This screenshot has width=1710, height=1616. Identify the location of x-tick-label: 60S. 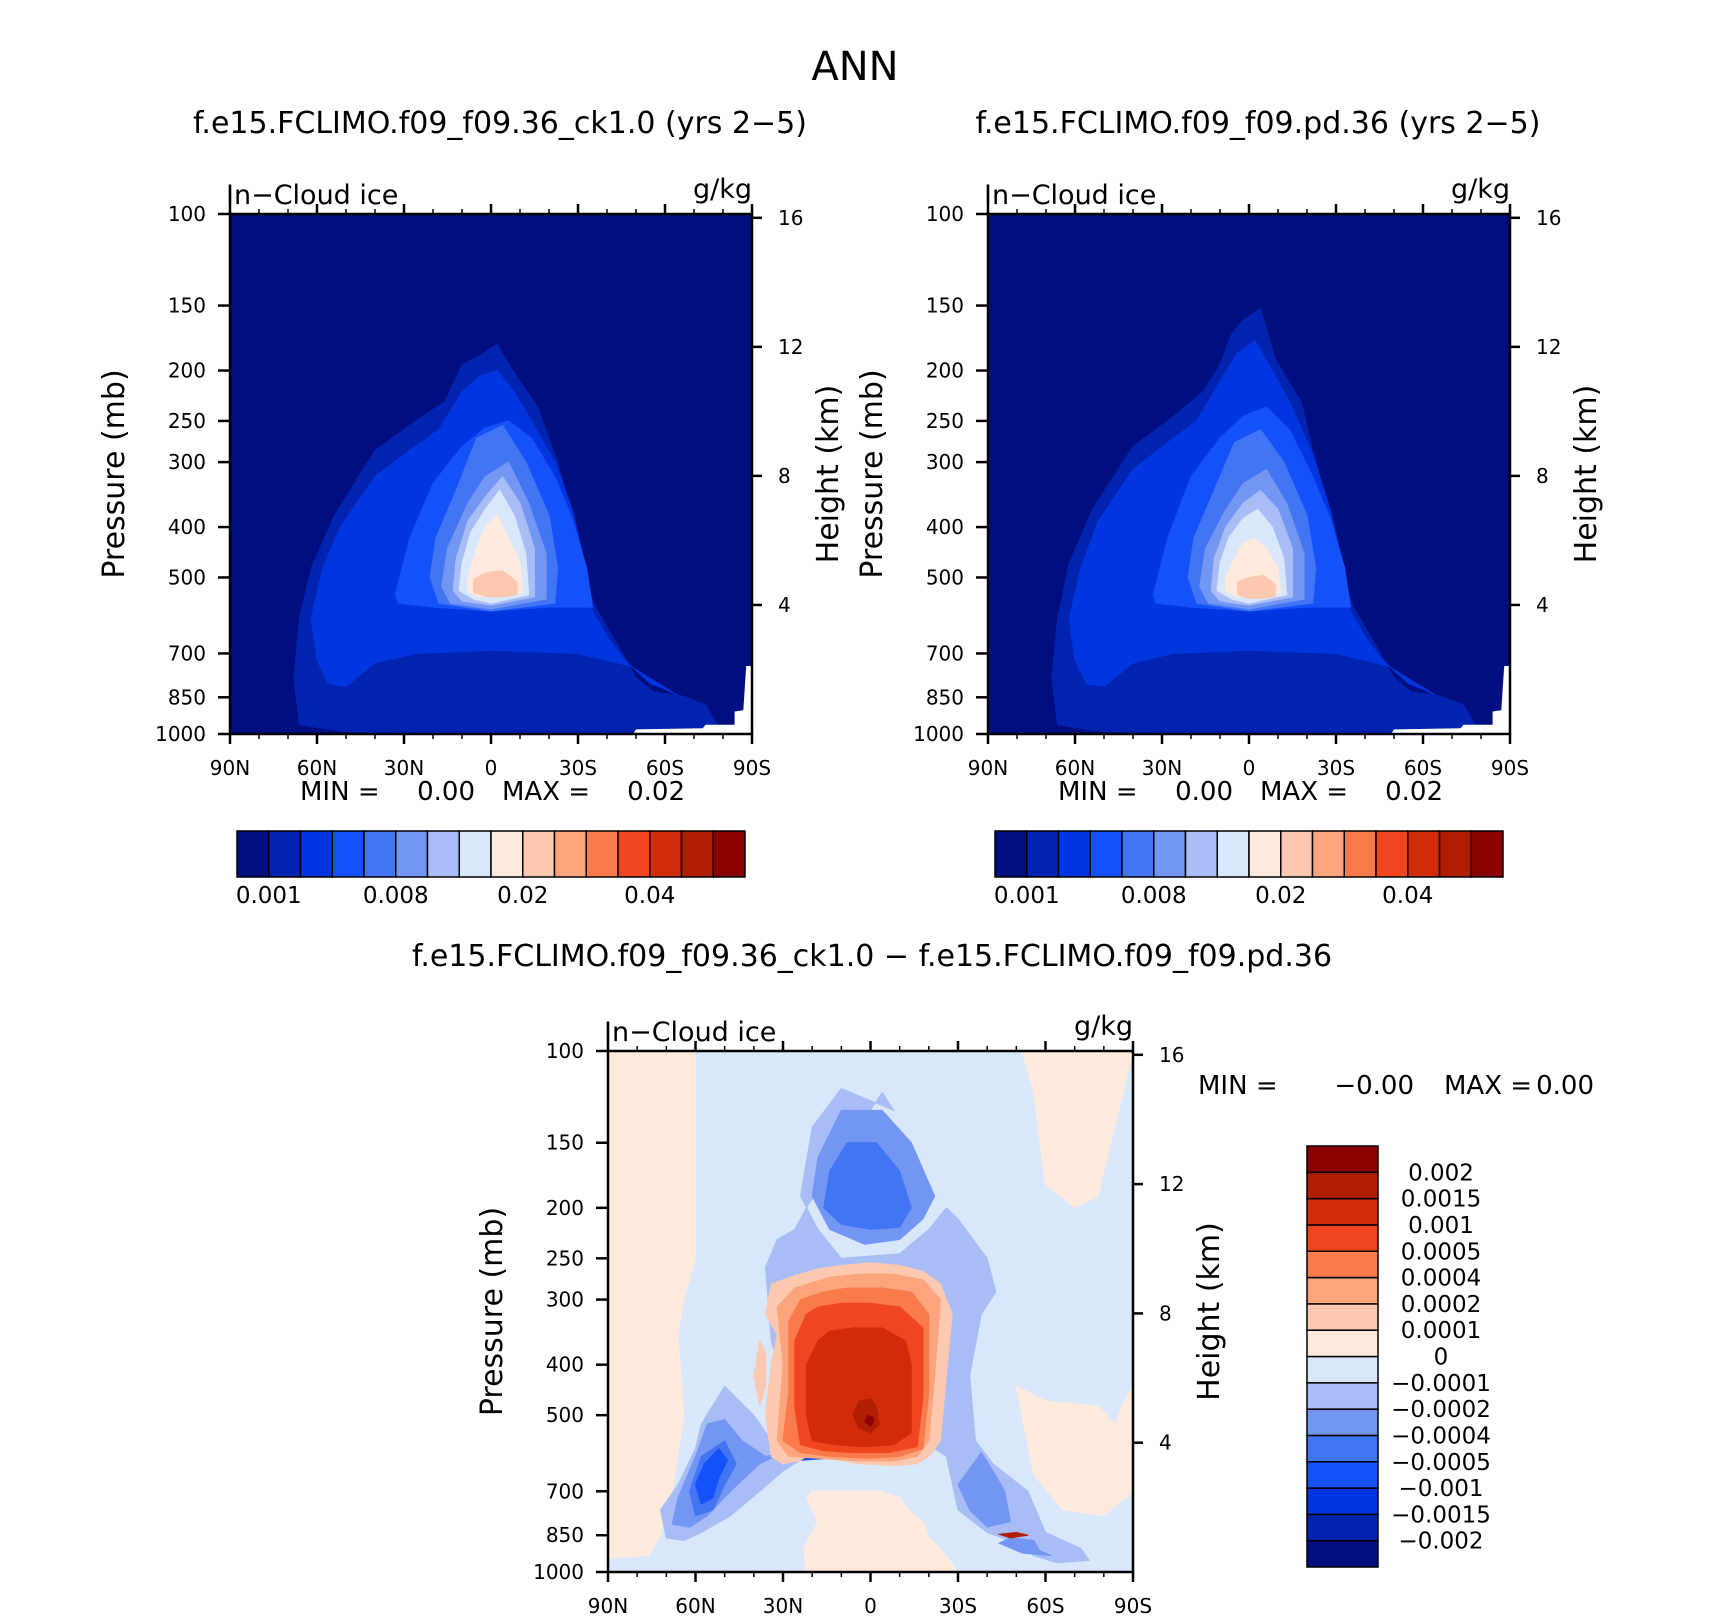
(1423, 768).